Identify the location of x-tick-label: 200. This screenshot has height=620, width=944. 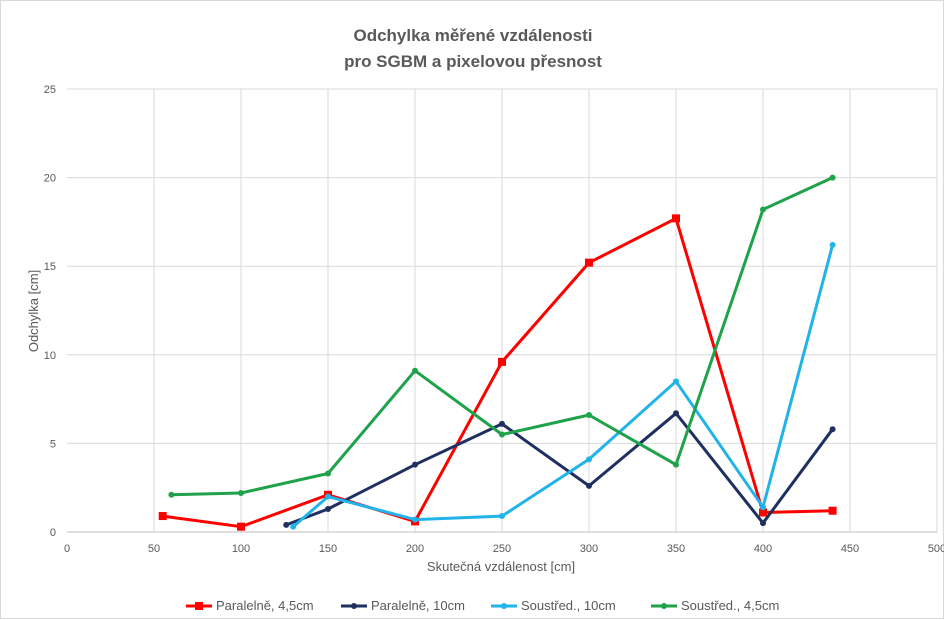
(415, 549).